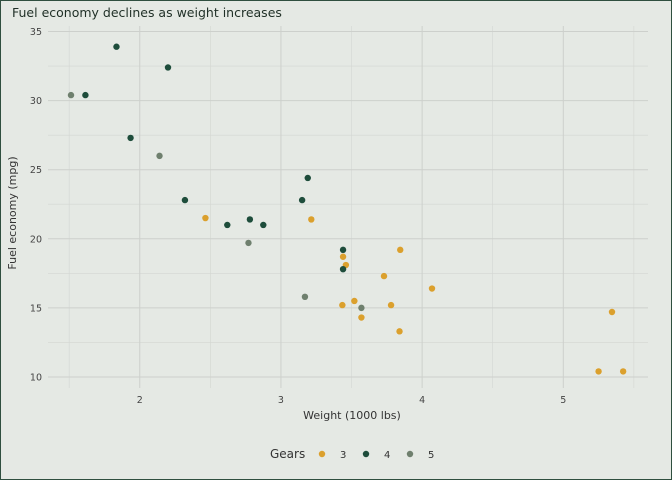 This screenshot has height=480, width=672. Describe the element at coordinates (352, 415) in the screenshot. I see `x-axis-title: Weight (1000 lbs)` at that location.